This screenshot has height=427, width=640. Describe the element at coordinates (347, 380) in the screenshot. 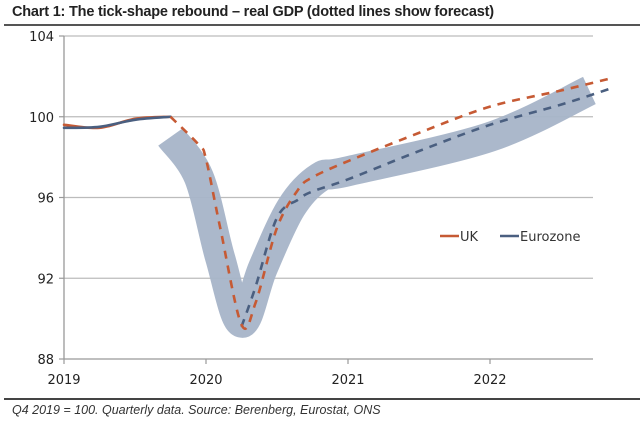

I see `x-tick-label: 2021` at that location.